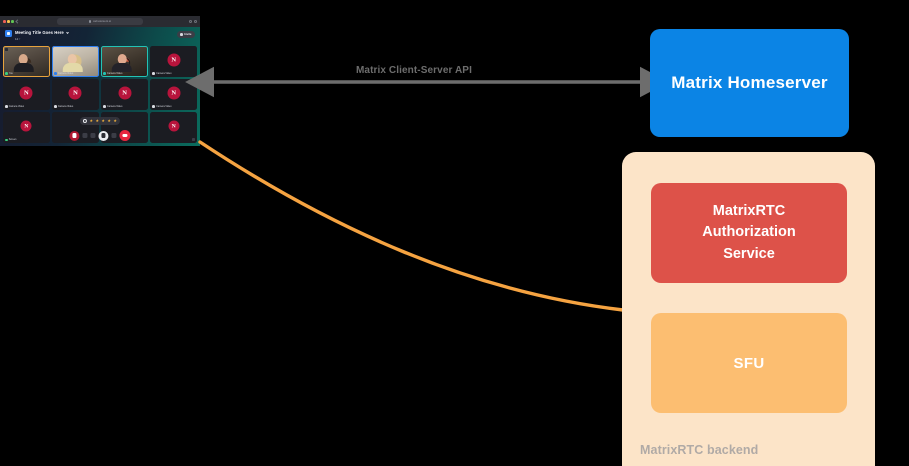  Describe the element at coordinates (85, 135) in the screenshot. I see `screenshare-button` at that location.